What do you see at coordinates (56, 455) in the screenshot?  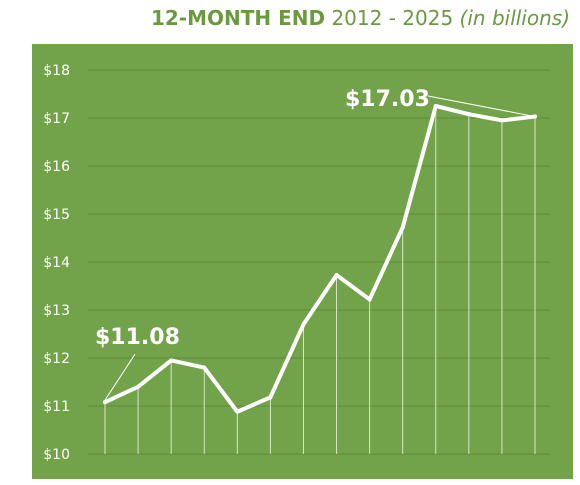 I see `y-tick-label: $10` at bounding box center [56, 455].